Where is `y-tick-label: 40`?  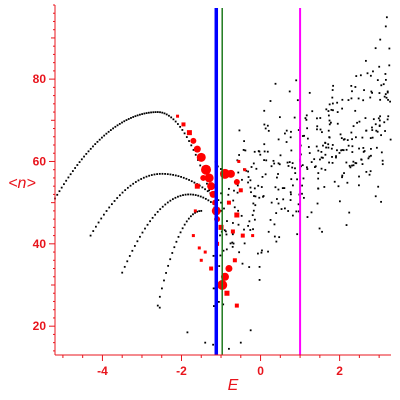 y-tick-label: 40 is located at coordinates (40, 244).